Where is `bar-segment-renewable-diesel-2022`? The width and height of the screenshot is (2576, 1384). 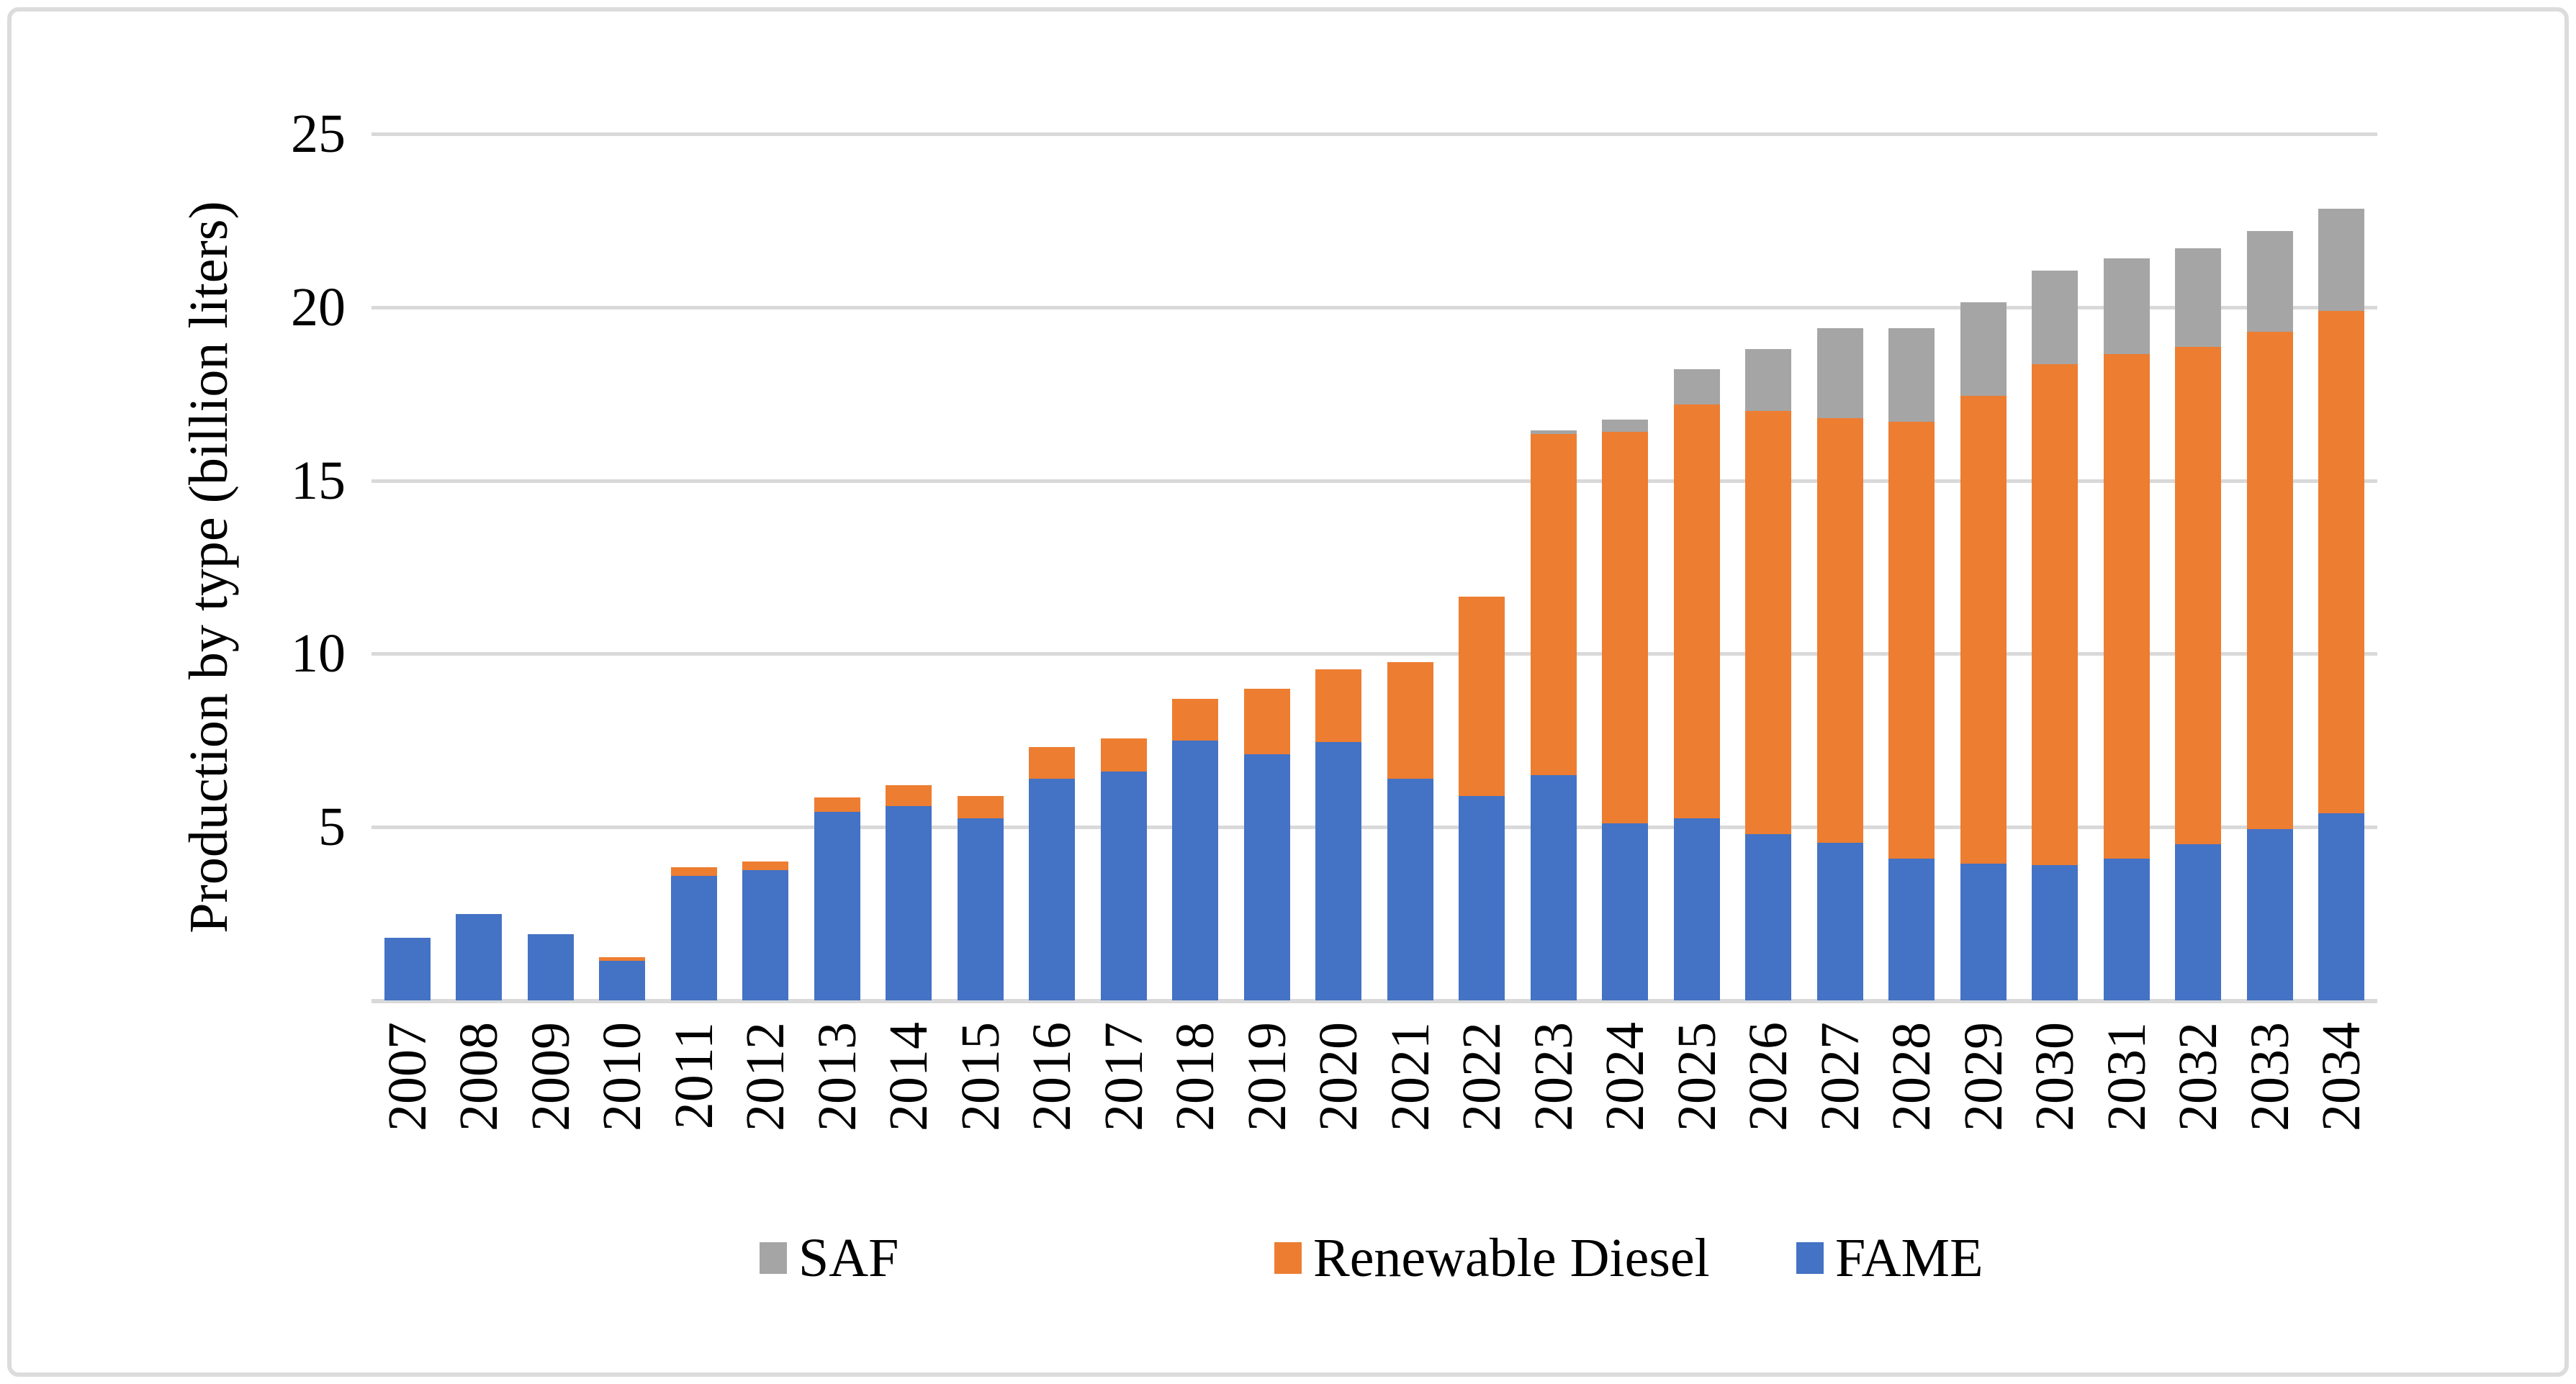 bar-segment-renewable-diesel-2022 is located at coordinates (1482, 696).